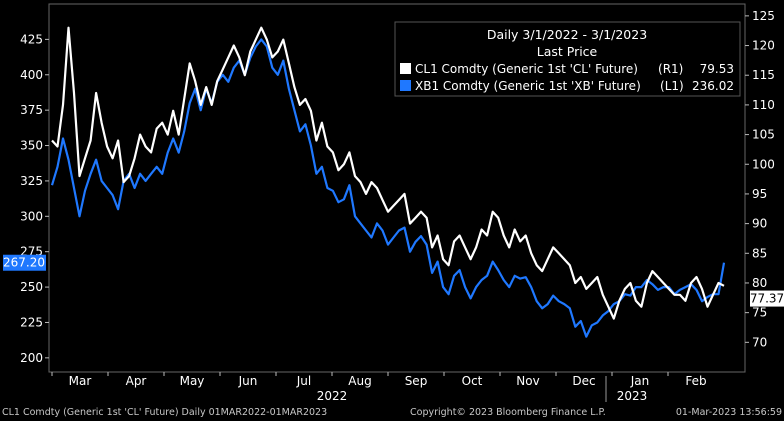 The image size is (784, 421). I want to click on x-tick-label: Nov, so click(527, 381).